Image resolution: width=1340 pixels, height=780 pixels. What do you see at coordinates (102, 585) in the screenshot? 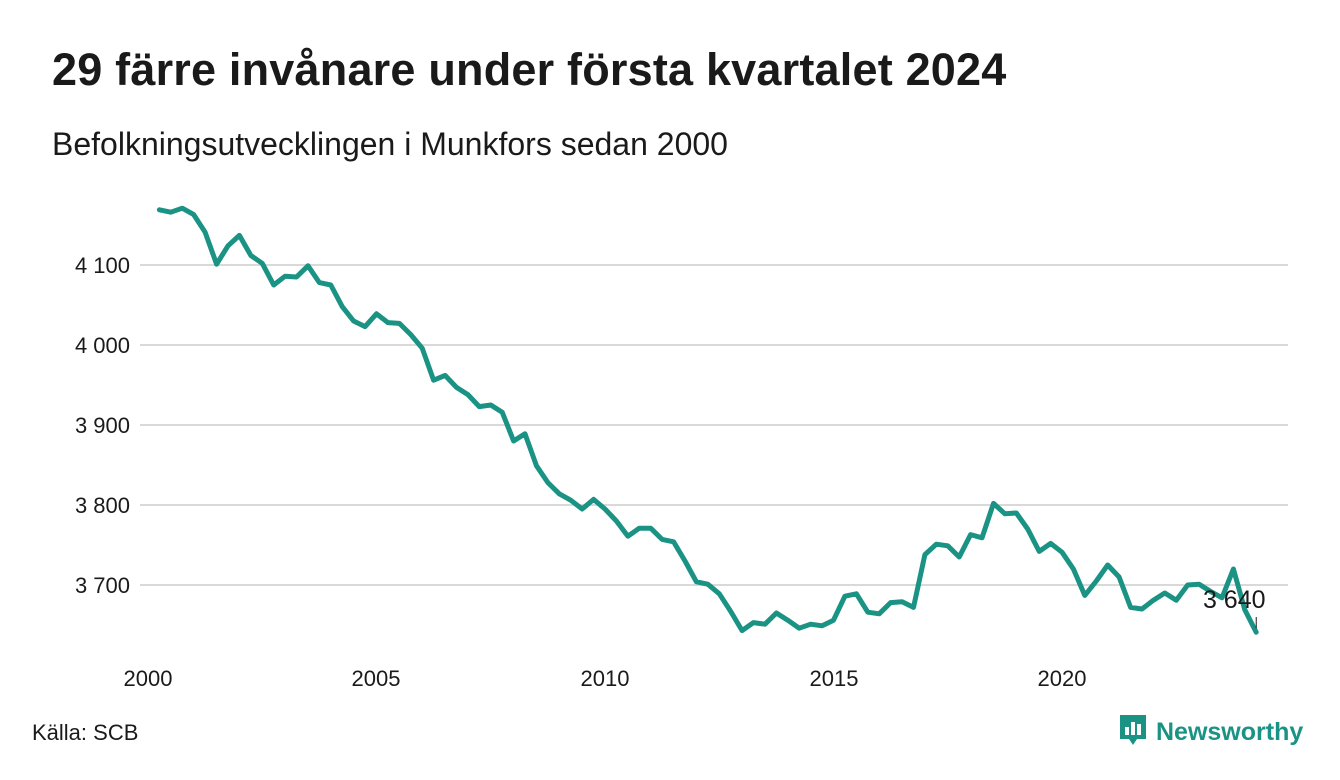
I see `y-tick-label: 3 700` at bounding box center [102, 585].